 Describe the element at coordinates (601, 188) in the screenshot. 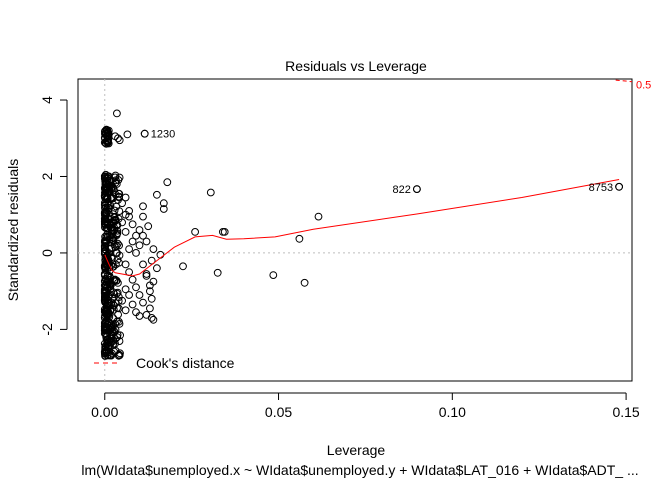

I see `point-label: 8753` at that location.